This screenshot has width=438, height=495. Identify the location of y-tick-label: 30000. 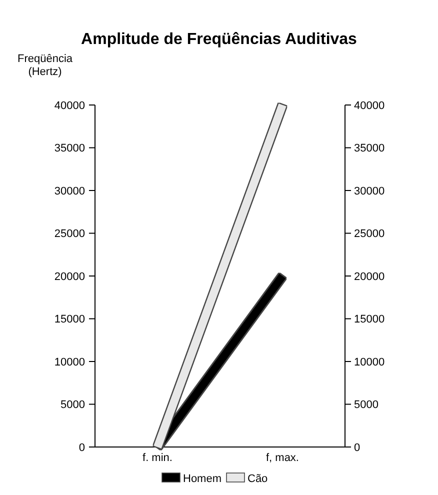
(69, 191).